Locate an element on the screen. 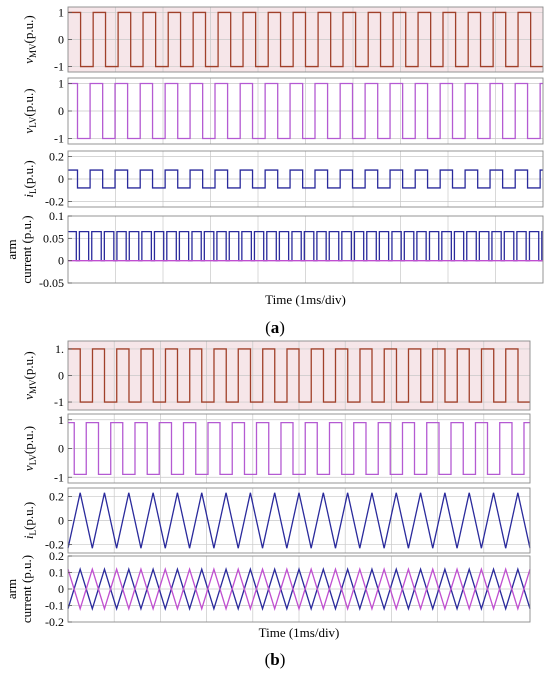  panel-a-caption: (a) is located at coordinates (275, 328).